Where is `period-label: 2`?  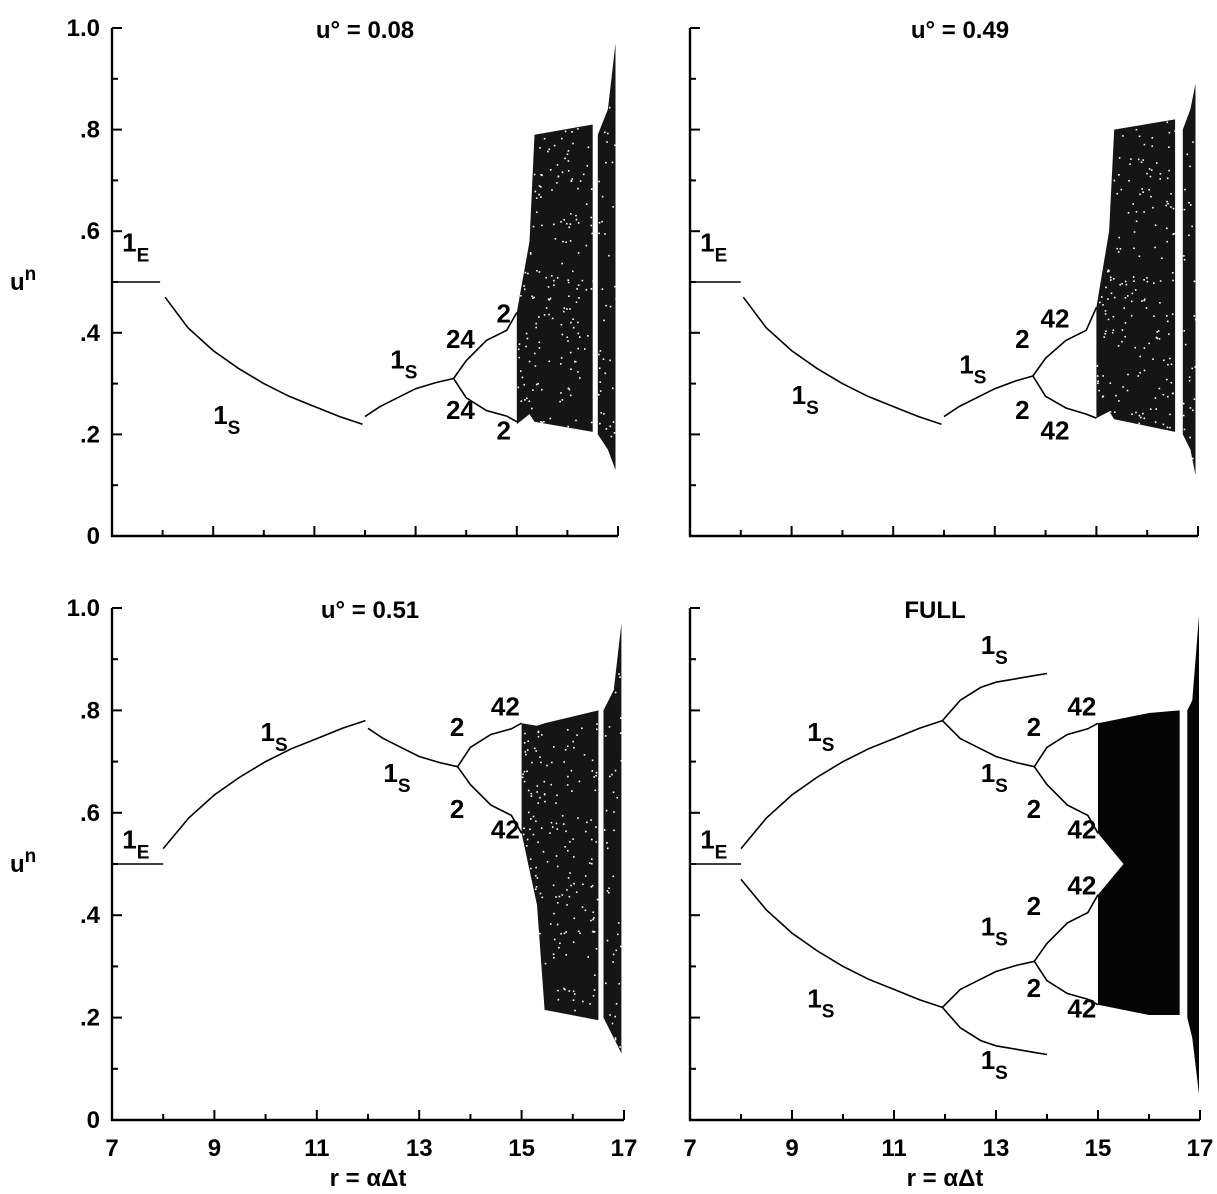 period-label: 2 is located at coordinates (1034, 727).